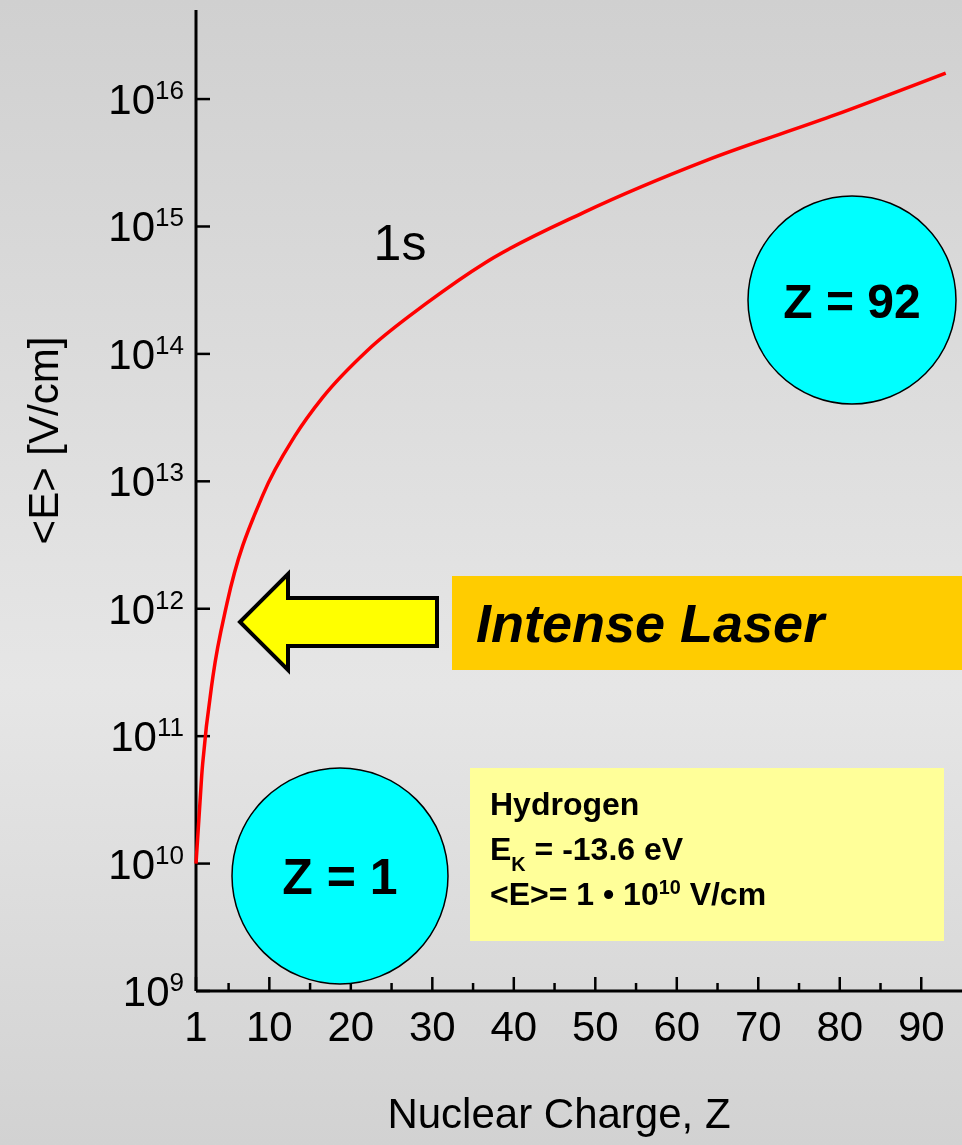 The image size is (962, 1145). I want to click on y-tick-label: 10$^{14}$, so click(146, 353).